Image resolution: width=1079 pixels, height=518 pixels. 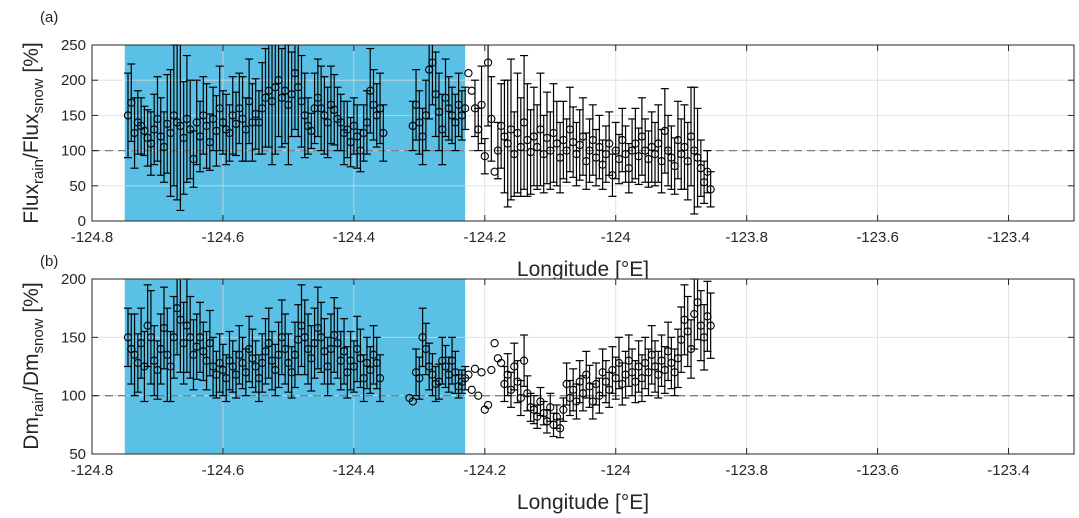 What do you see at coordinates (1008, 470) in the screenshot?
I see `x-tick-label: -123.4` at bounding box center [1008, 470].